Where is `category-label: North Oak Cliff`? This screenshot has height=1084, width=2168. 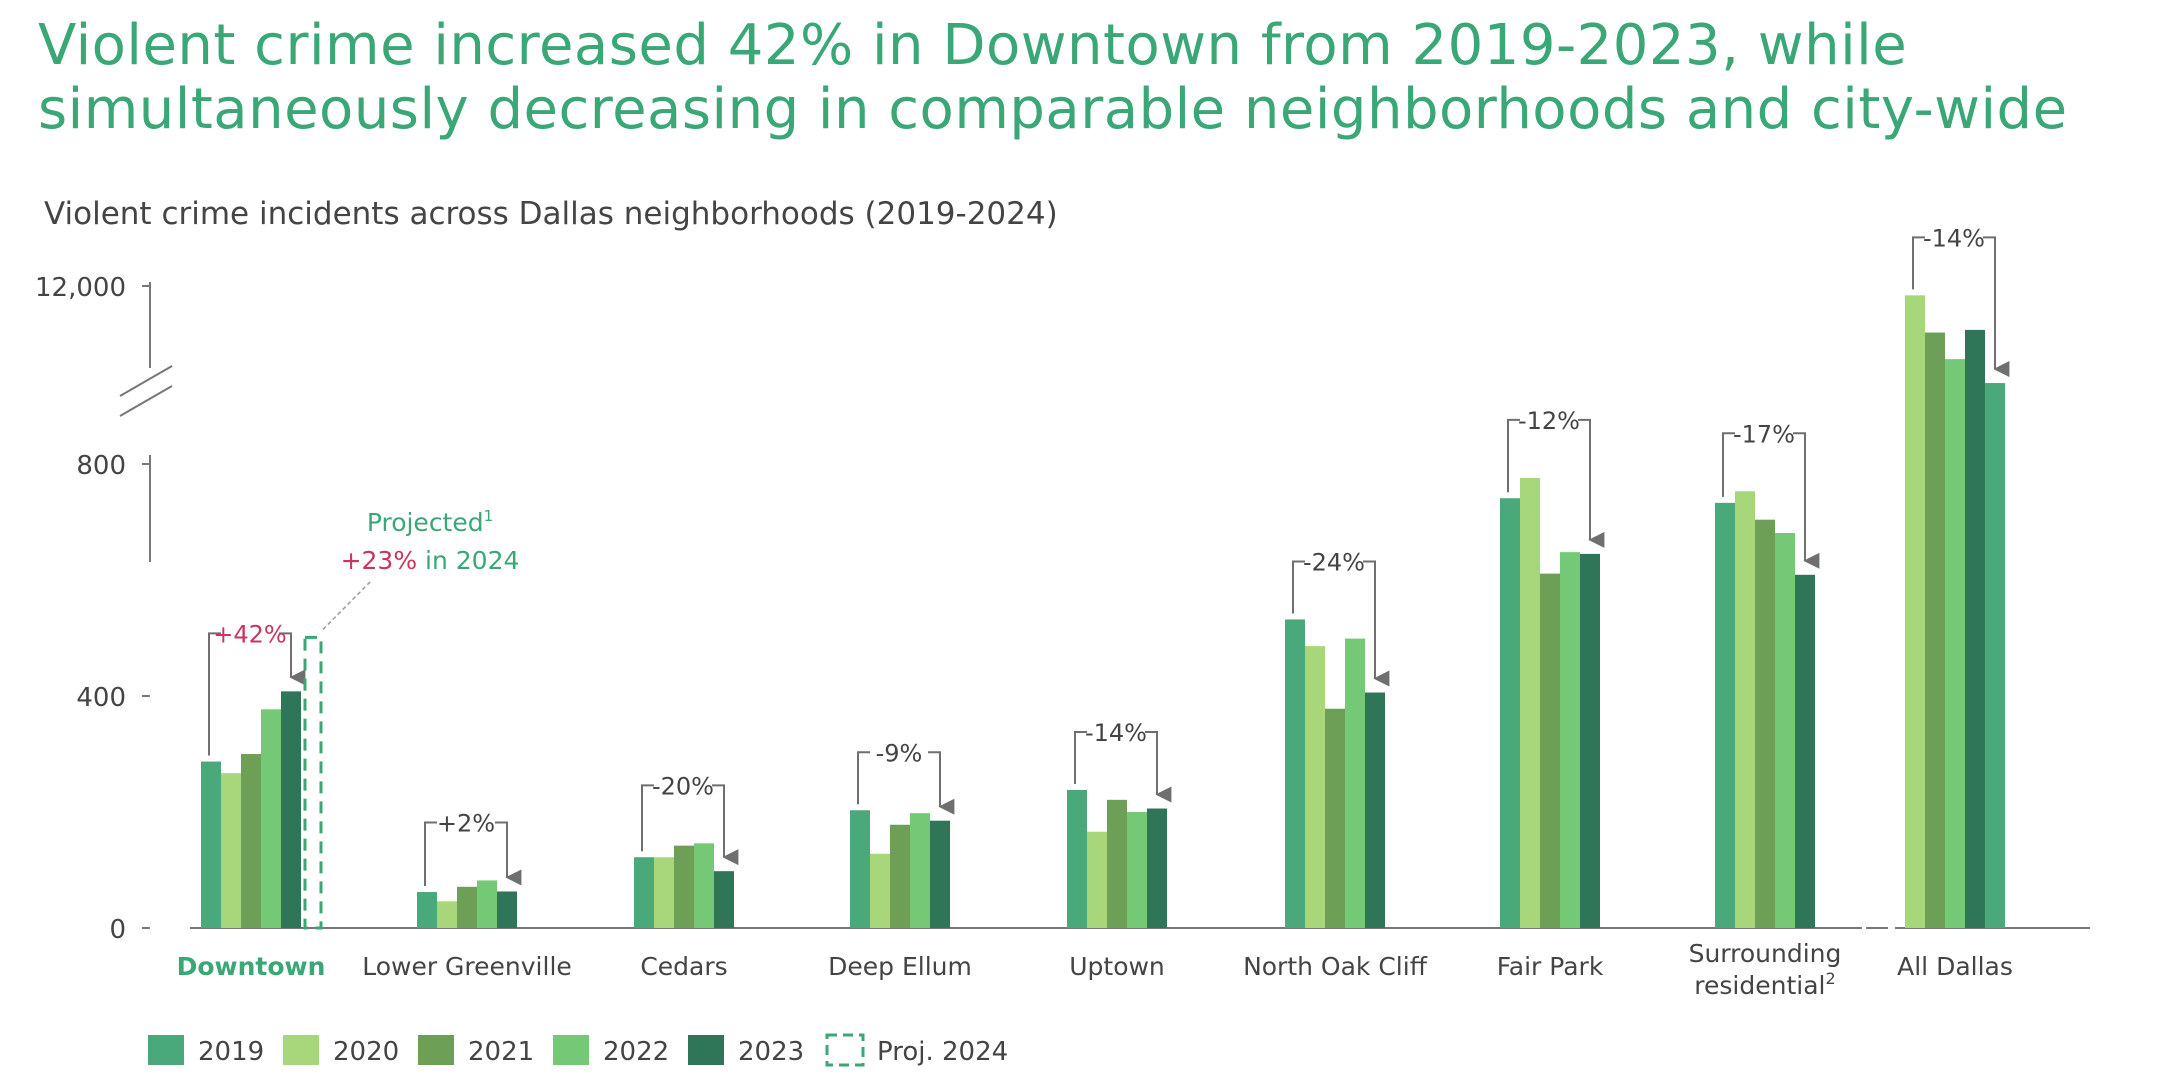 category-label: North Oak Cliff is located at coordinates (1335, 966).